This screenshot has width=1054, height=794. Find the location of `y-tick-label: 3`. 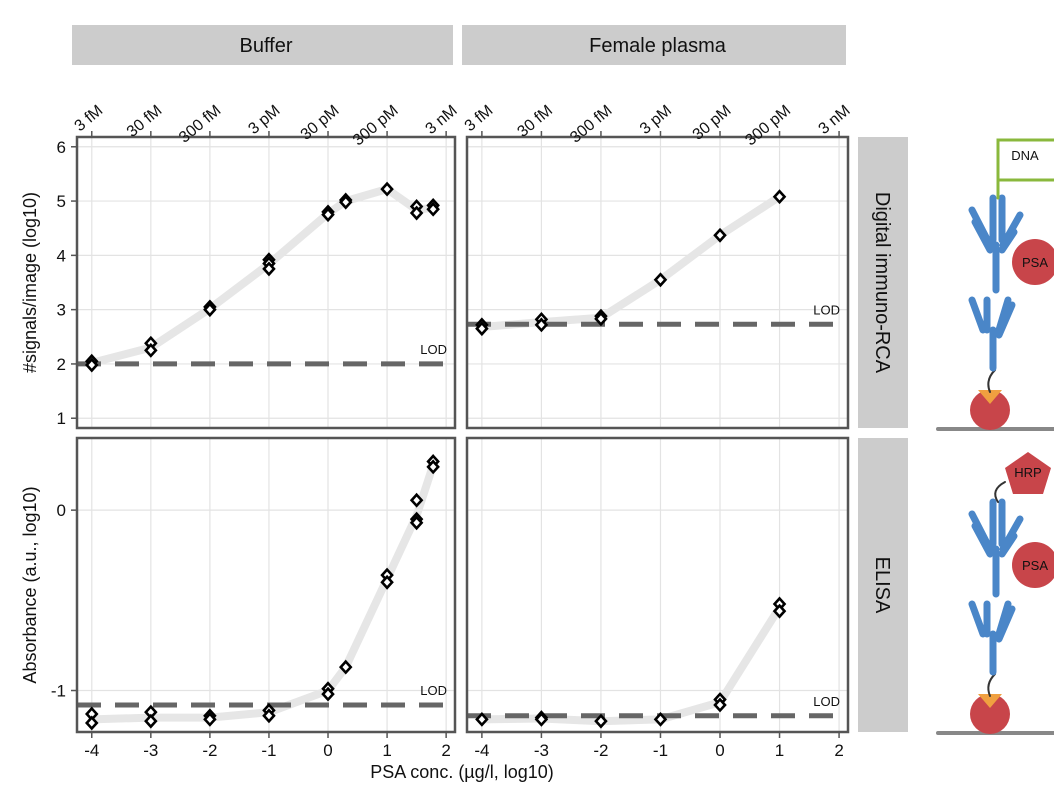

y-tick-label: 3 is located at coordinates (61, 310).